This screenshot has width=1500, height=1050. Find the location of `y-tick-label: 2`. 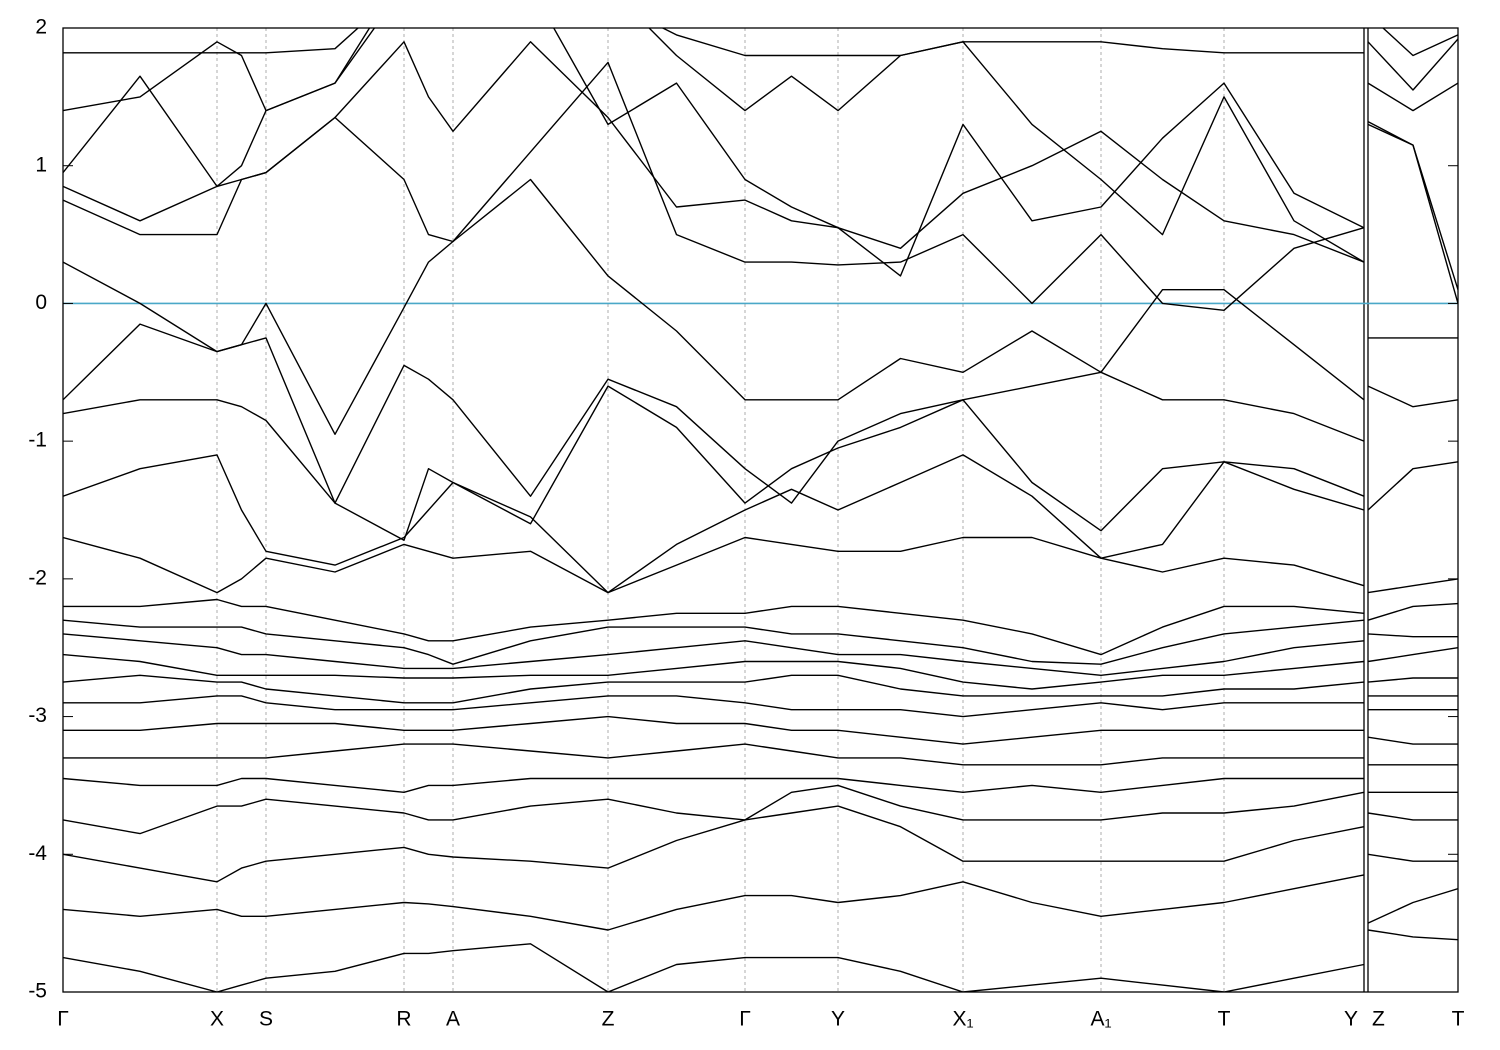

y-tick-label: 2 is located at coordinates (41, 27).